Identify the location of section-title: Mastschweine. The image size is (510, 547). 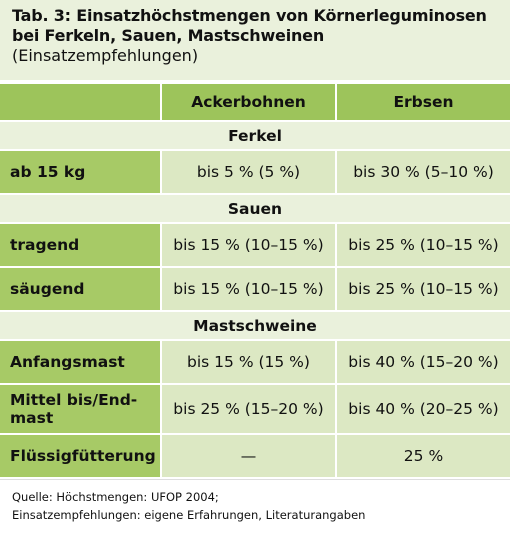
(255, 325).